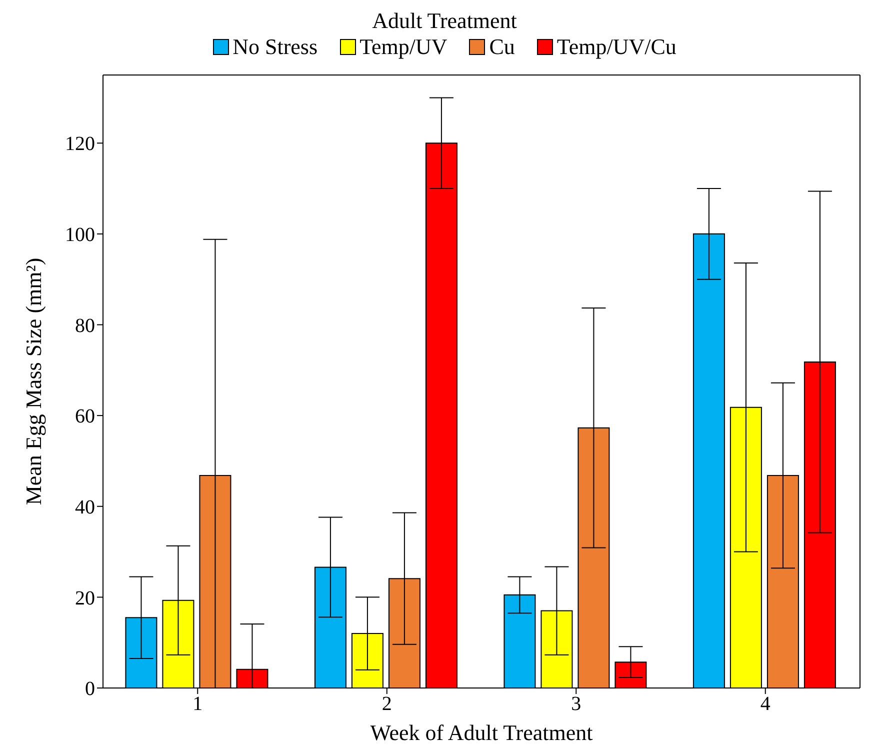 The image size is (881, 755). I want to click on y-axis-title: Mean Egg Mass Size (mm²), so click(33, 382).